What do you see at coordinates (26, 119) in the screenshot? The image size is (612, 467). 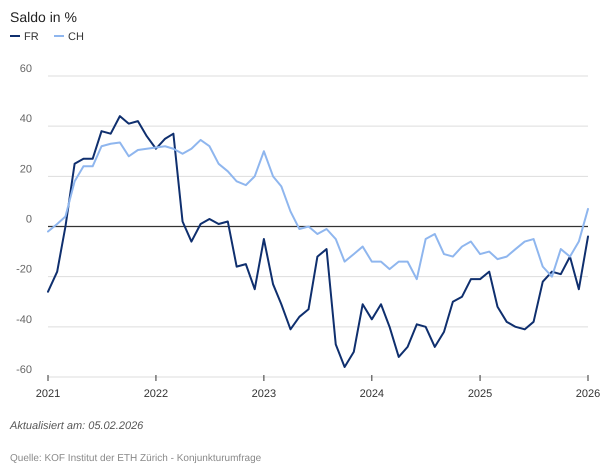 I see `y-tick-label: 40` at bounding box center [26, 119].